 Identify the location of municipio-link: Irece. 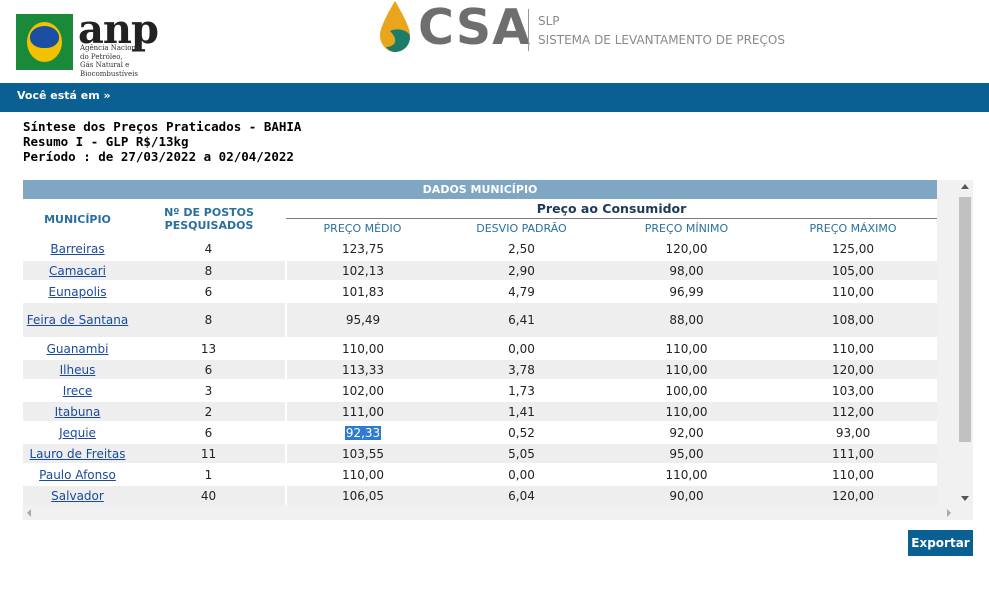
(77, 391).